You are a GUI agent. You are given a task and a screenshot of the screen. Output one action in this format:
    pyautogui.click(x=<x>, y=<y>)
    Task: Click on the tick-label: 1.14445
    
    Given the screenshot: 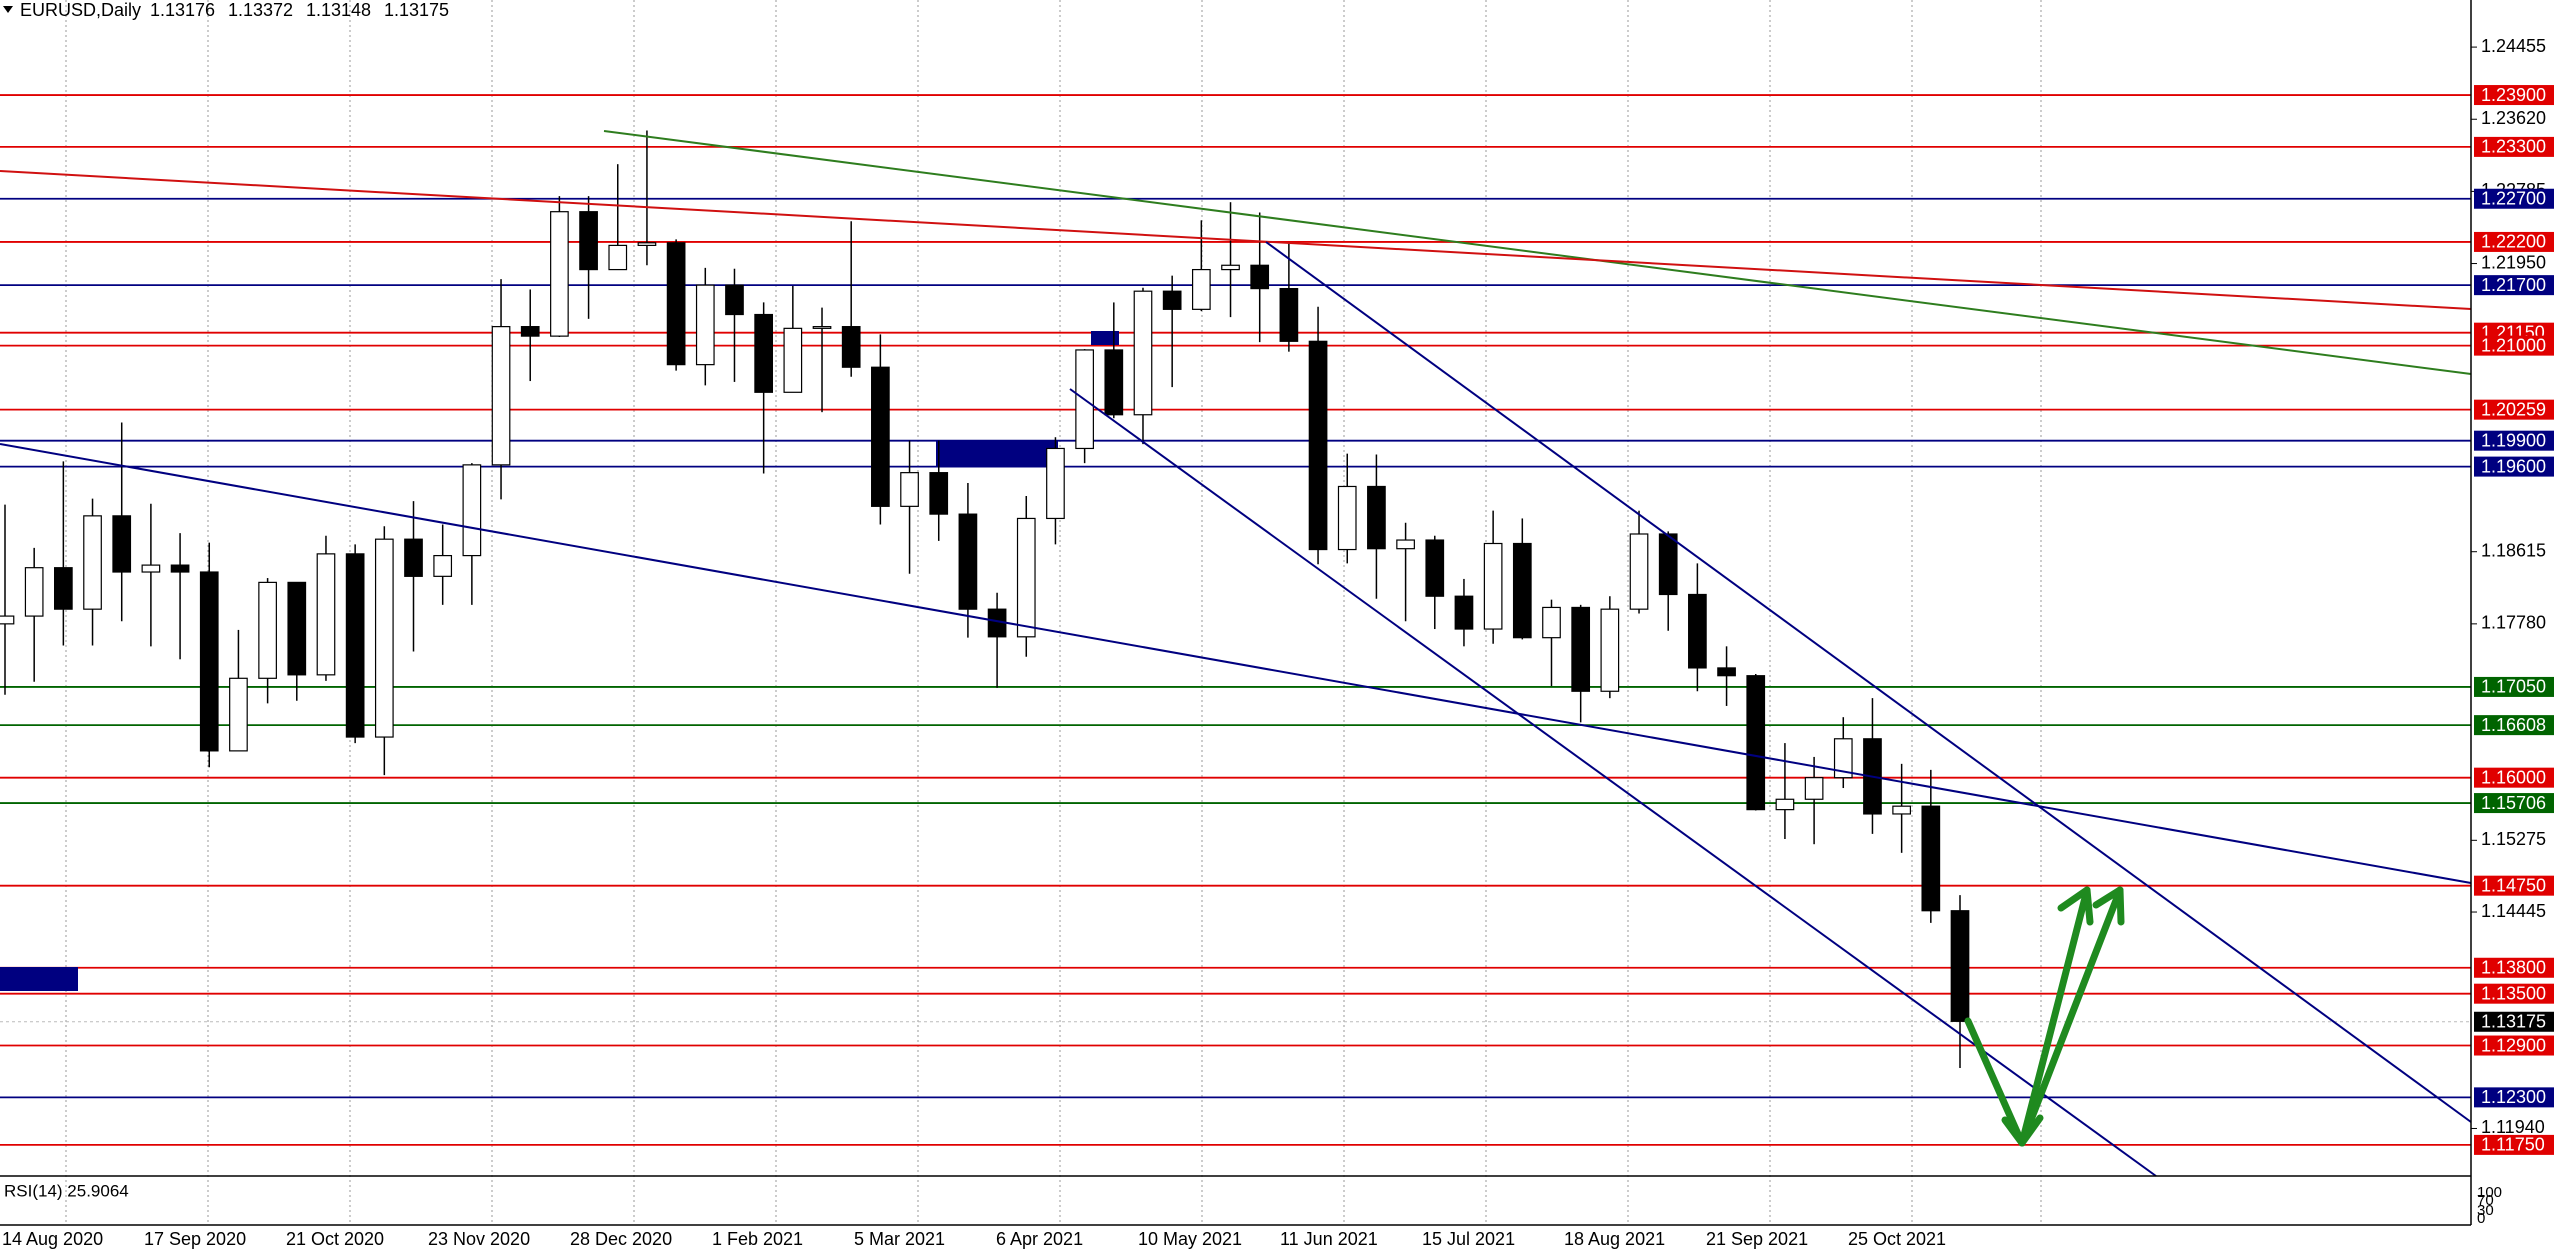 What is the action you would take?
    pyautogui.click(x=2513, y=911)
    